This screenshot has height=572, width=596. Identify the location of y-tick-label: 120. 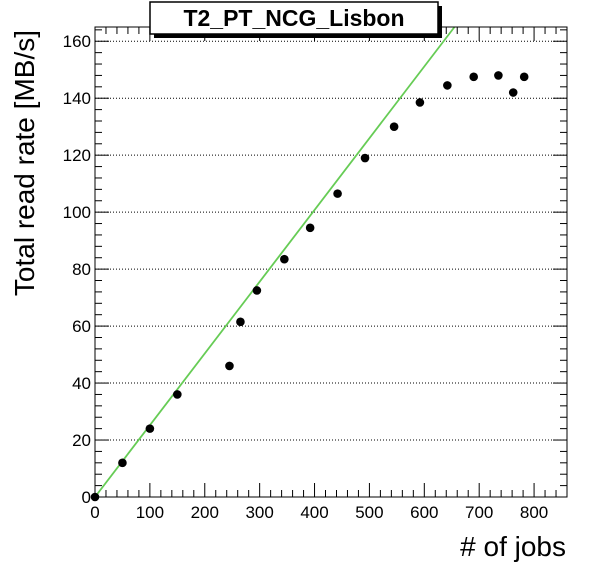
(77, 155).